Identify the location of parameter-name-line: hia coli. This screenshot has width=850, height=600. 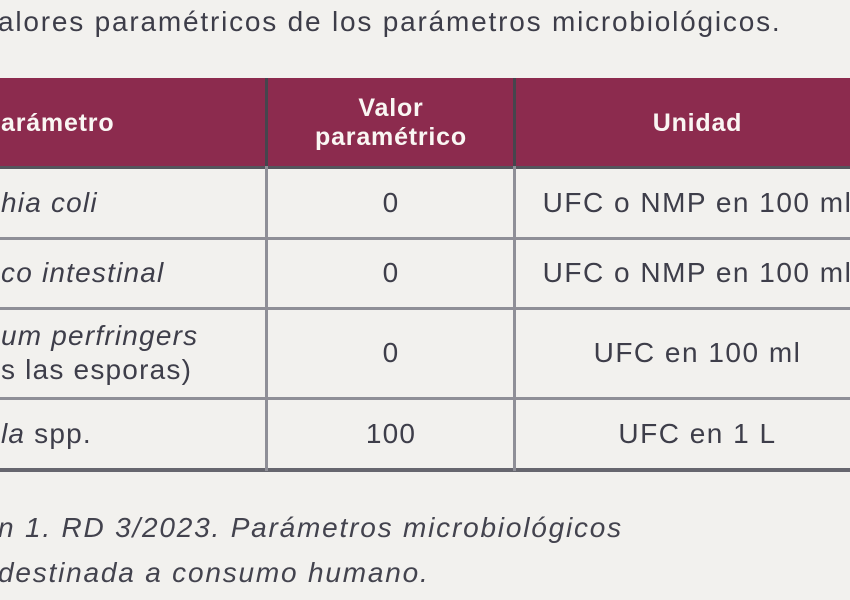
(49, 203).